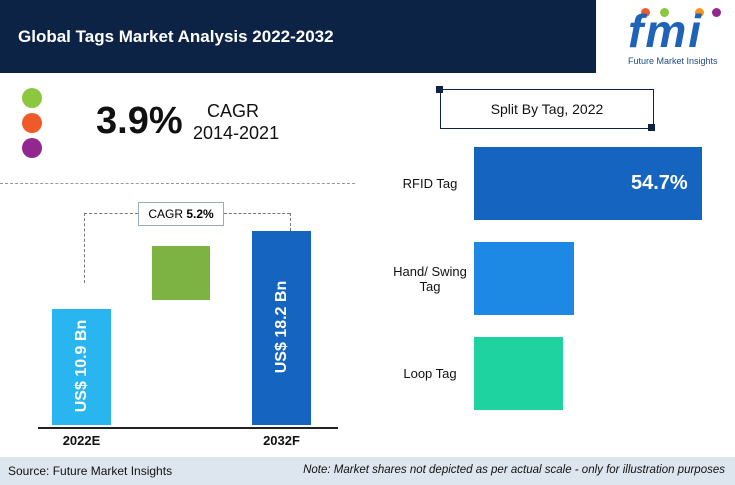 This screenshot has width=735, height=485. I want to click on cagr-label: CAGR, so click(233, 111).